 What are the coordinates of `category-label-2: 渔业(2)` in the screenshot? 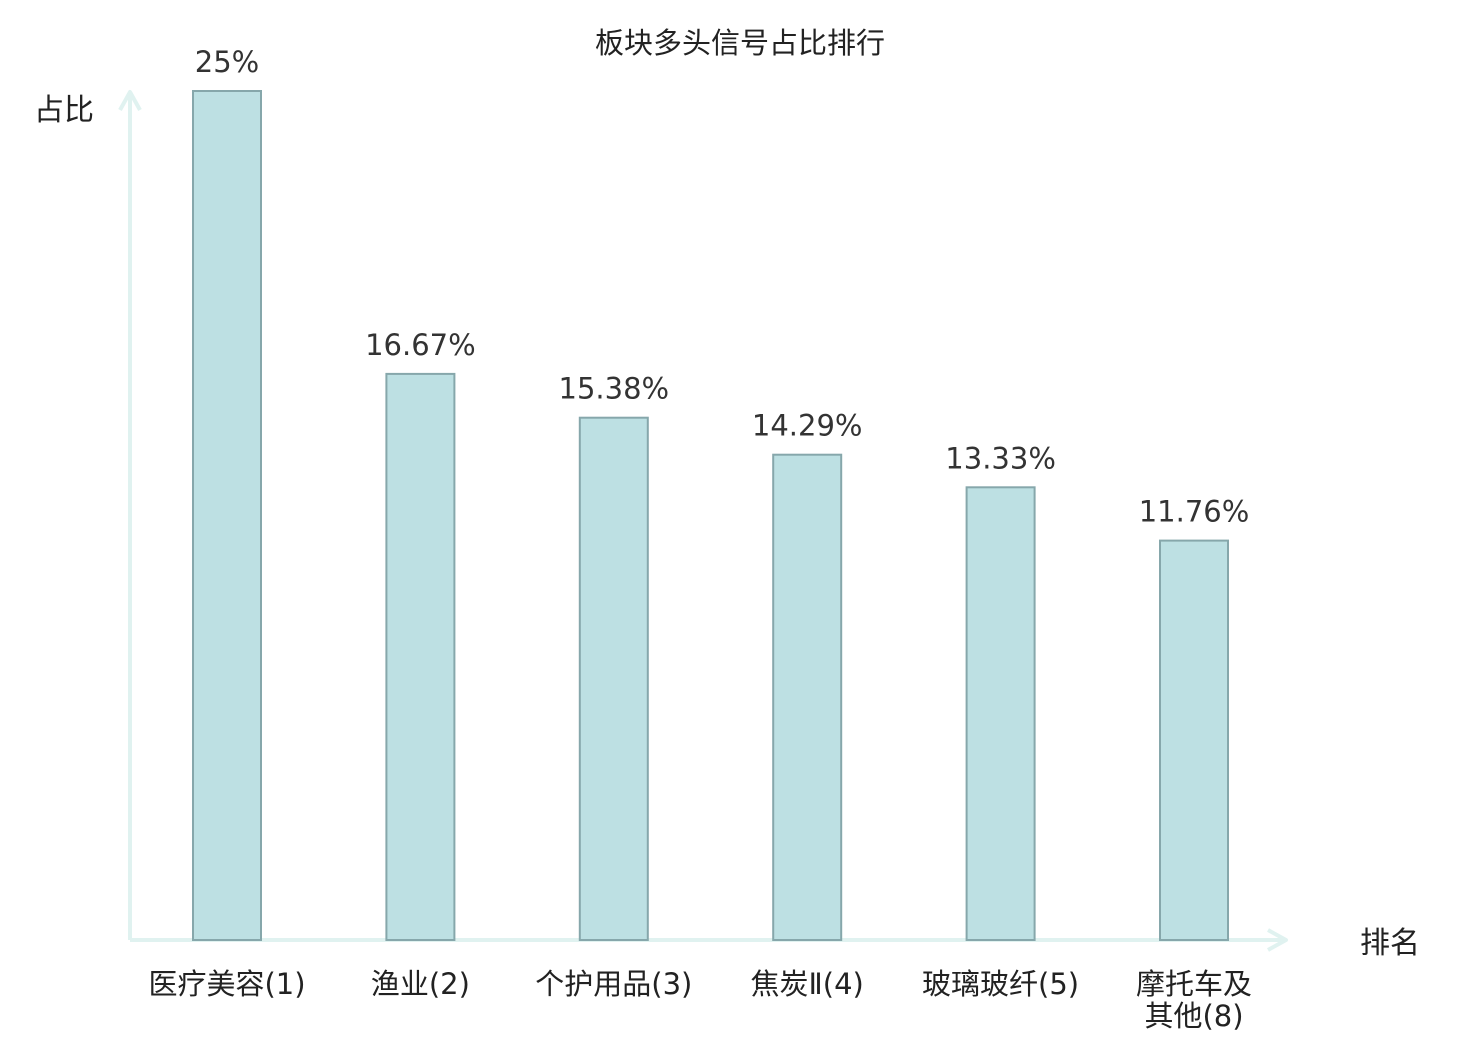 It's located at (420, 984).